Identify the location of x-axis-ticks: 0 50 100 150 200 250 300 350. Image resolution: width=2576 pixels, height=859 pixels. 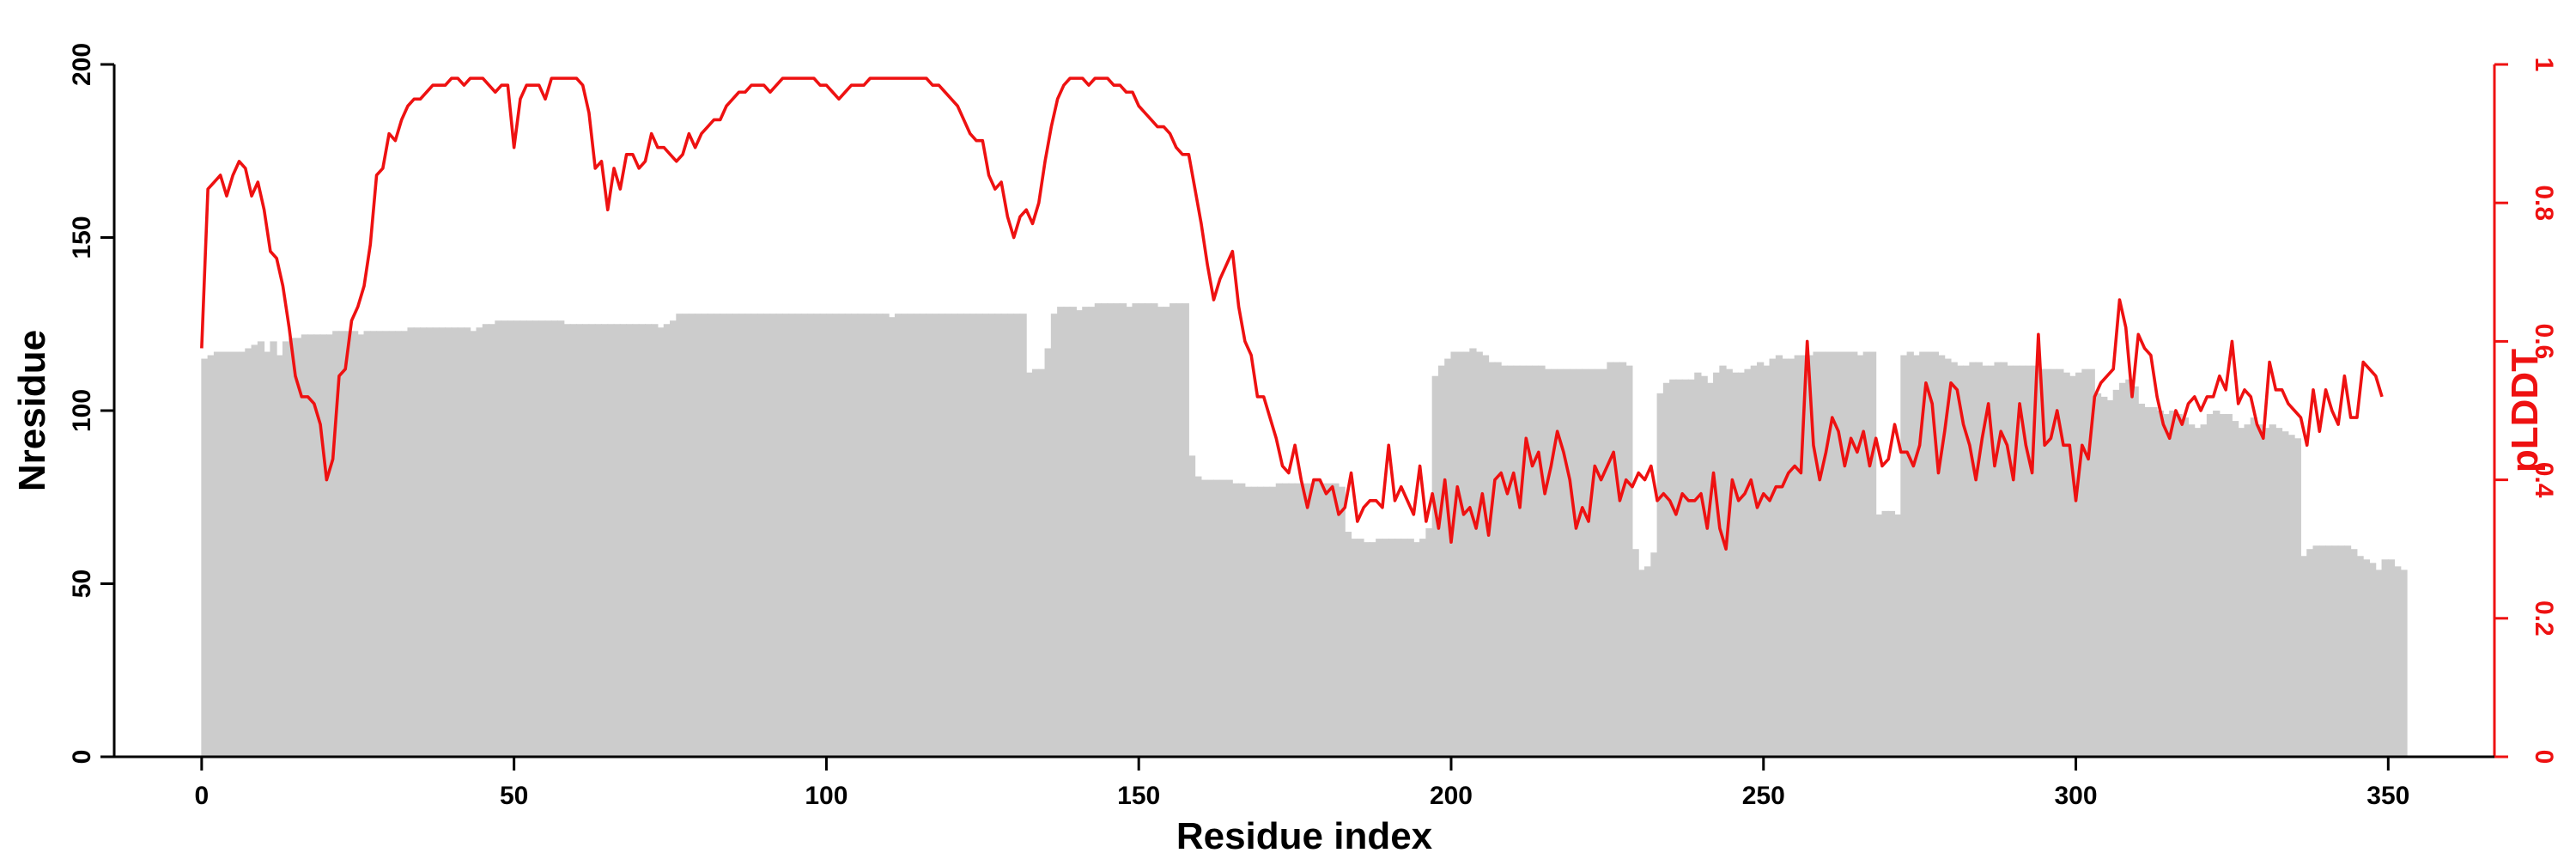
(1302, 783).